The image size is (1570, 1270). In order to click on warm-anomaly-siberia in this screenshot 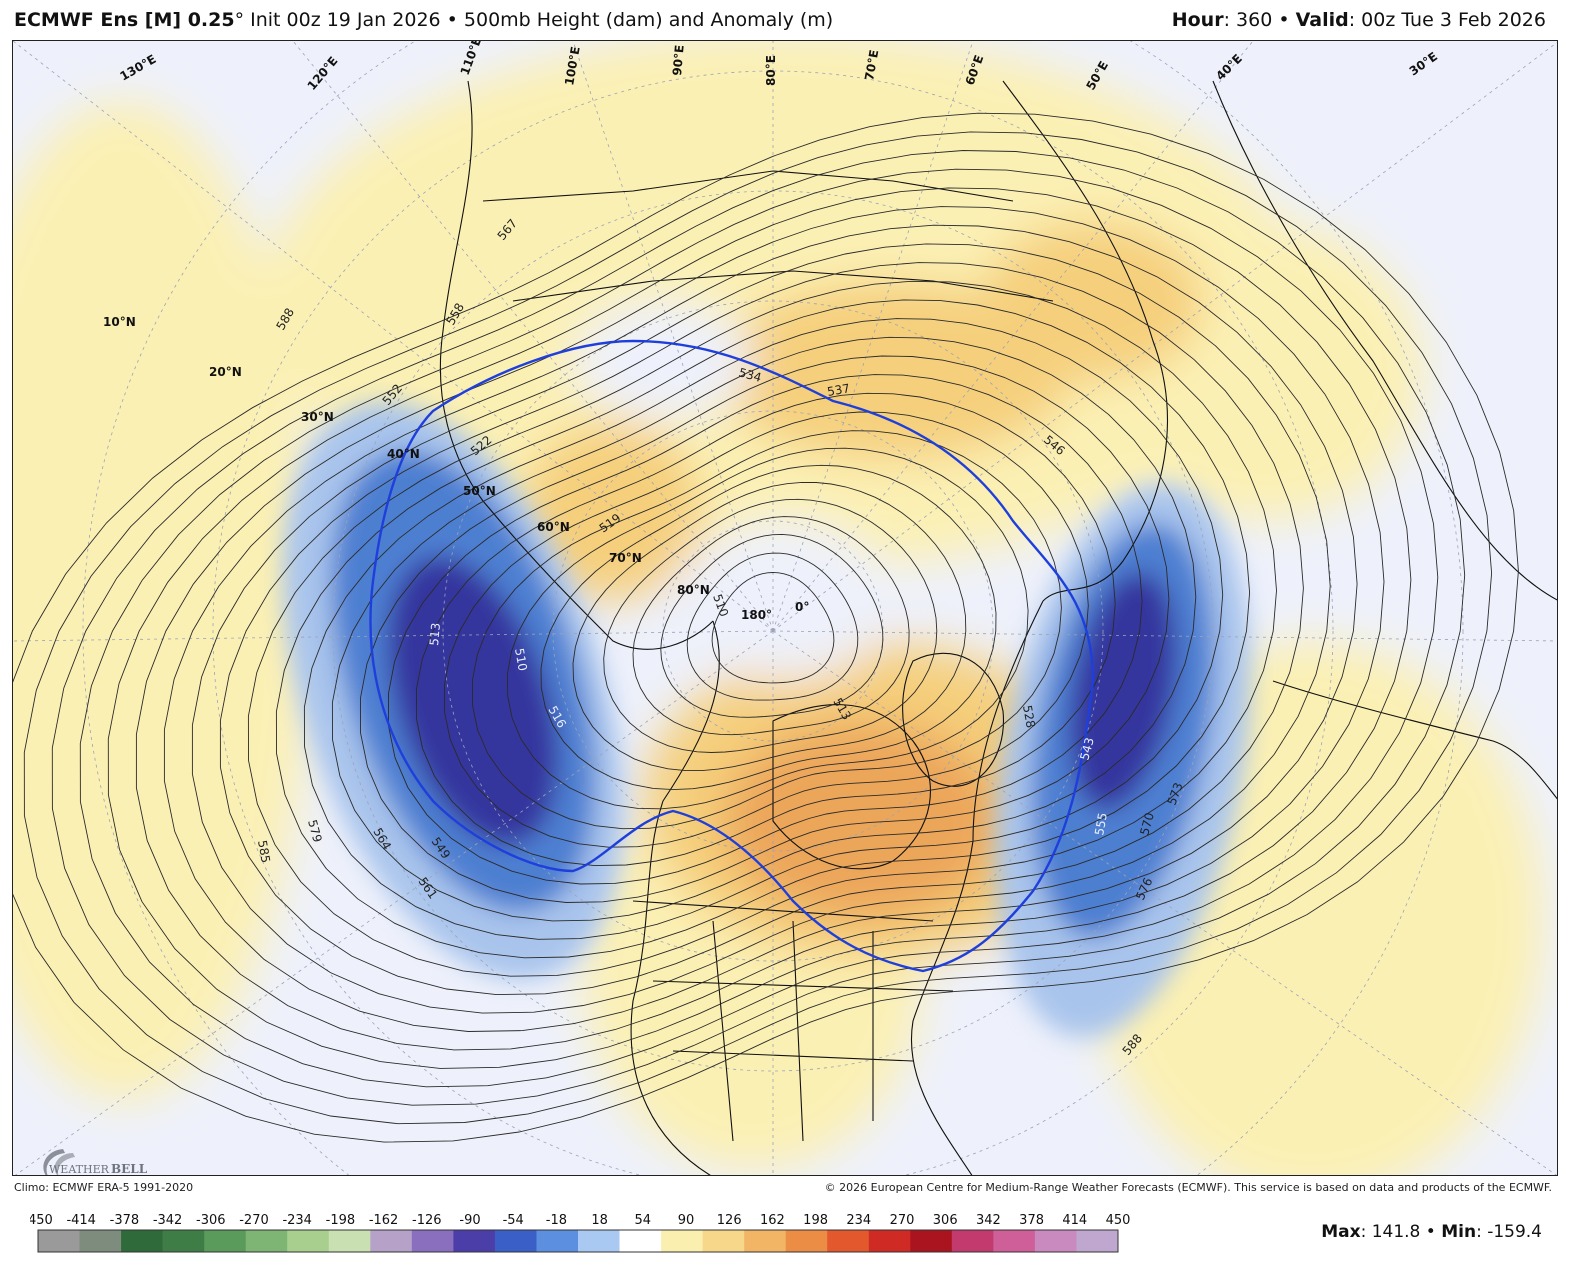, I will do `click(893, 371)`.